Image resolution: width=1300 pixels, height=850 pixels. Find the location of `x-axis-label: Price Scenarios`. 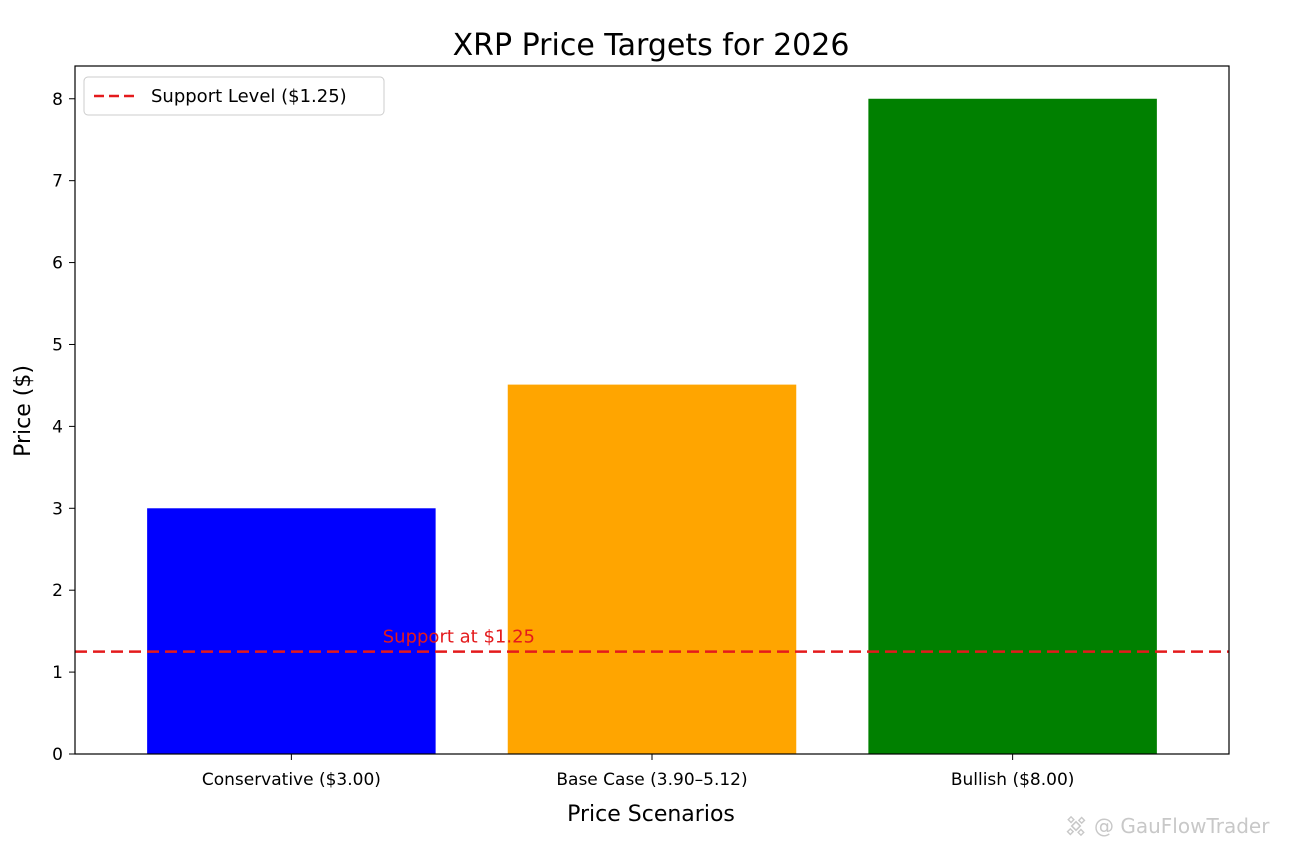

x-axis-label: Price Scenarios is located at coordinates (651, 814).